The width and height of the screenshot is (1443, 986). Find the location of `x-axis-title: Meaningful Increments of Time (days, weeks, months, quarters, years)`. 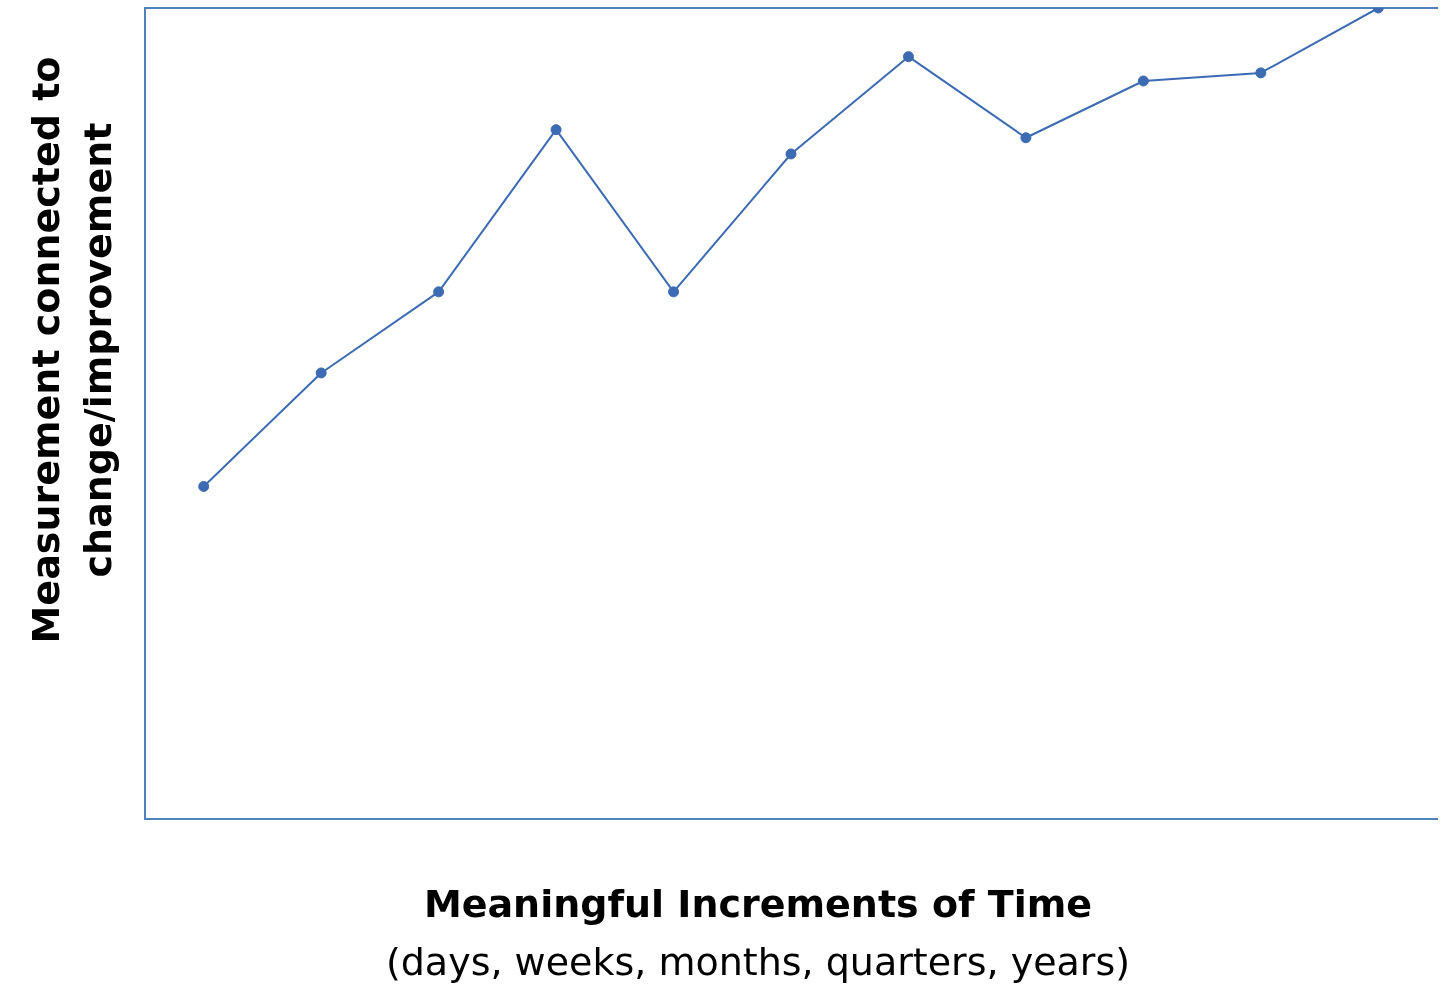

x-axis-title: Meaningful Increments of Time (days, weeks, months, quarters, years) is located at coordinates (758, 933).